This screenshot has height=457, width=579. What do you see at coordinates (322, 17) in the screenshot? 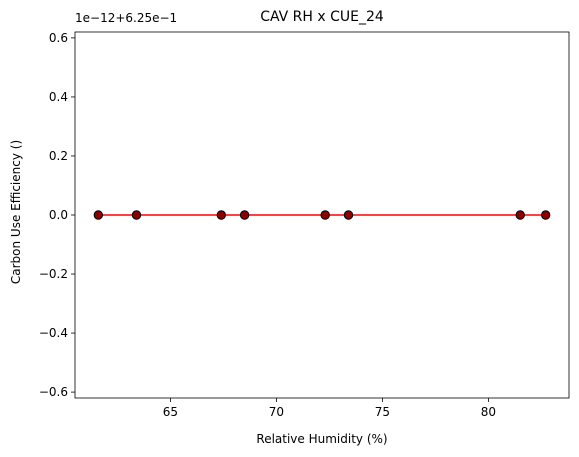
I see `chart-title: CAV RH x CUE_24` at bounding box center [322, 17].